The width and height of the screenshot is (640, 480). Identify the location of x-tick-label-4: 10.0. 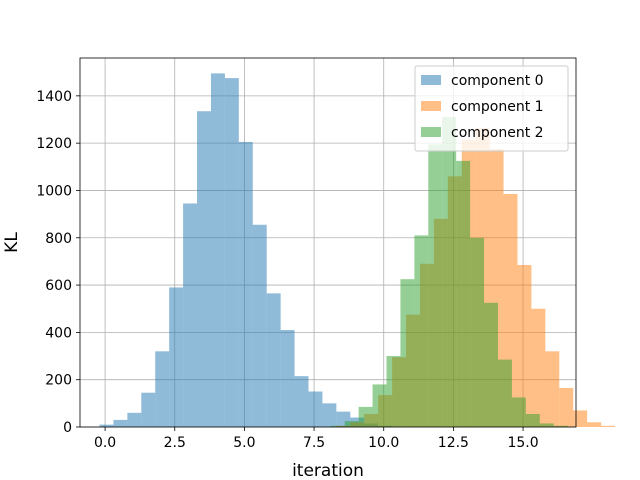
(383, 443).